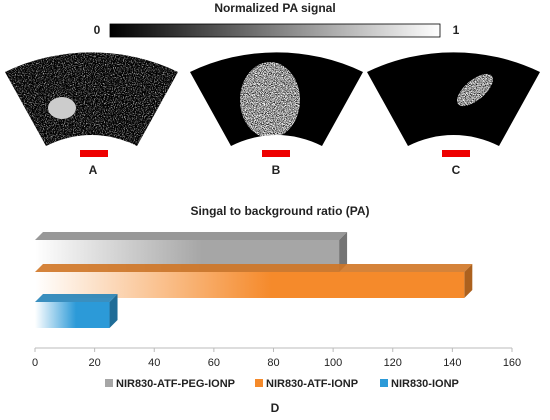 The image size is (550, 420). What do you see at coordinates (276, 99) in the screenshot?
I see `panel-b` at bounding box center [276, 99].